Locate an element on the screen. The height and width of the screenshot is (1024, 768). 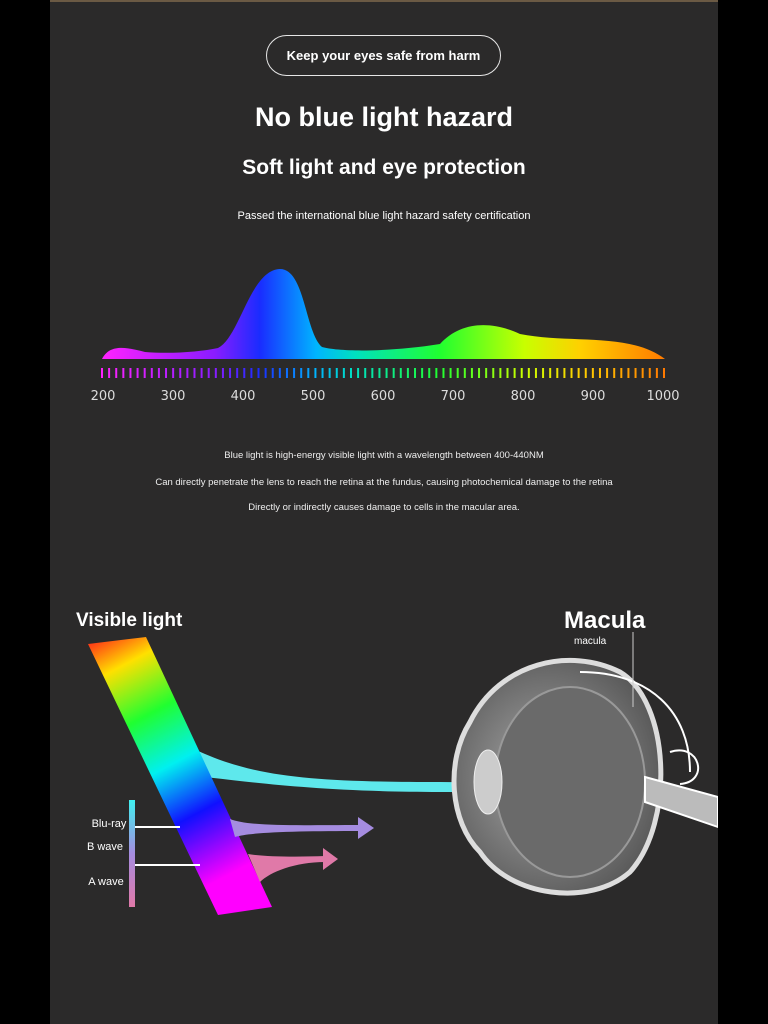
cyan-beam is located at coordinates (415, 769).